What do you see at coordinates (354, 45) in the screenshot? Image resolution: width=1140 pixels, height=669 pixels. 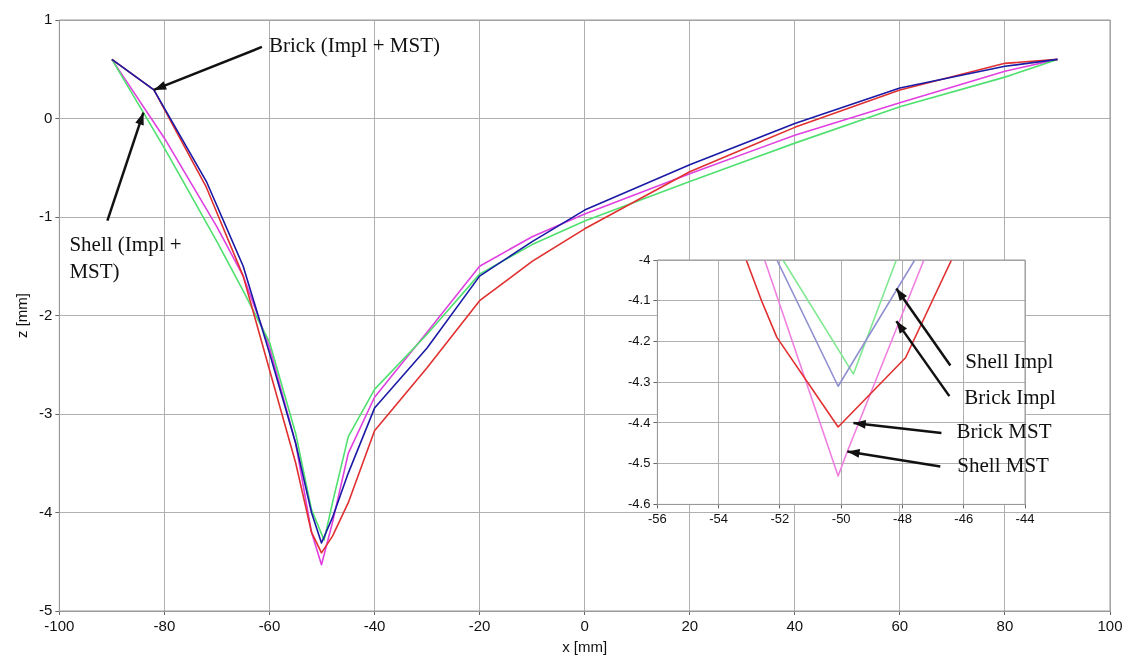 I see `annotation: Brick (Impl + MST)` at bounding box center [354, 45].